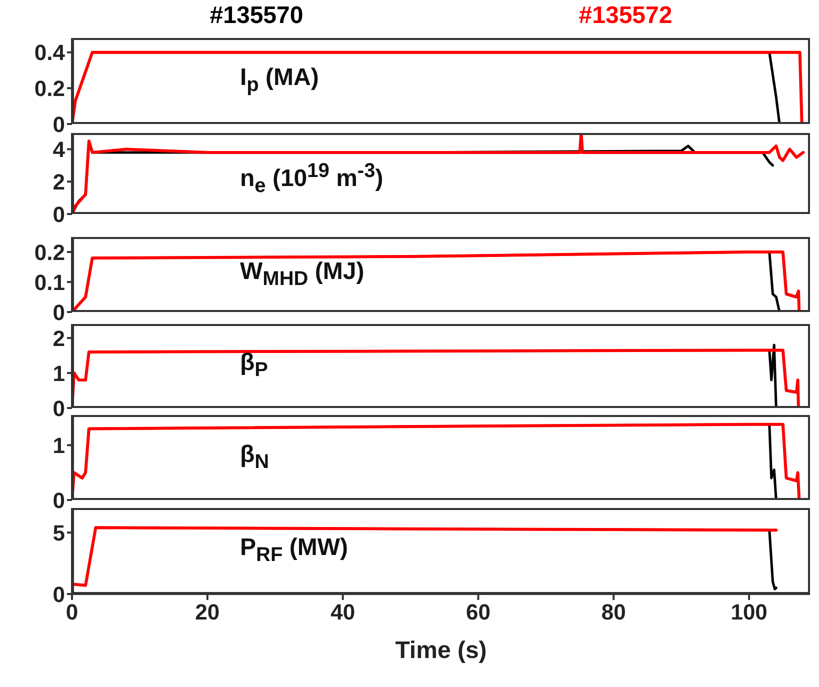 The width and height of the screenshot is (819, 687). Describe the element at coordinates (312, 178) in the screenshot. I see `y-axis-title: n$_{e}$ (10$^{19}$ m$^{-3}$)` at that location.